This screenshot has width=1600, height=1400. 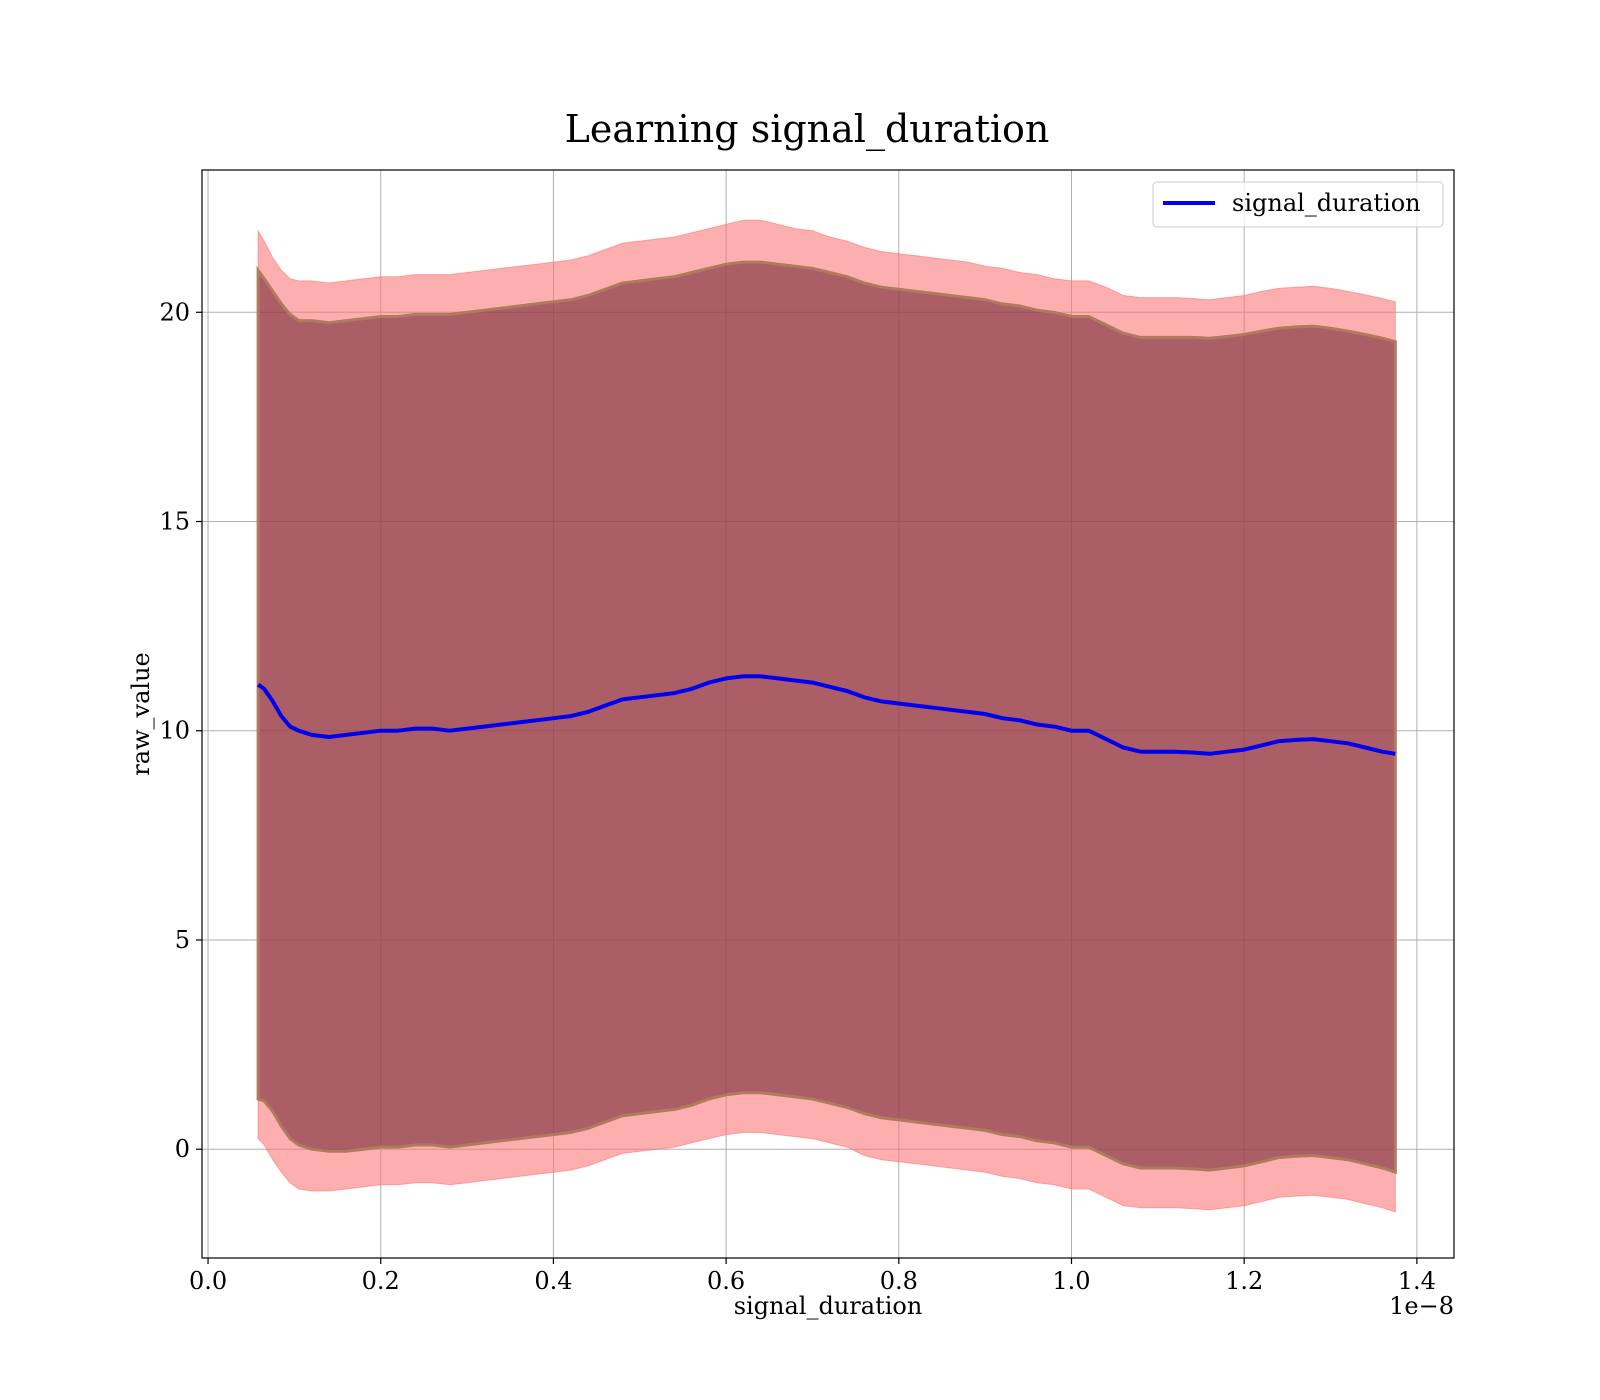 What do you see at coordinates (1071, 1281) in the screenshot?
I see `x-tick-label: 1.0` at bounding box center [1071, 1281].